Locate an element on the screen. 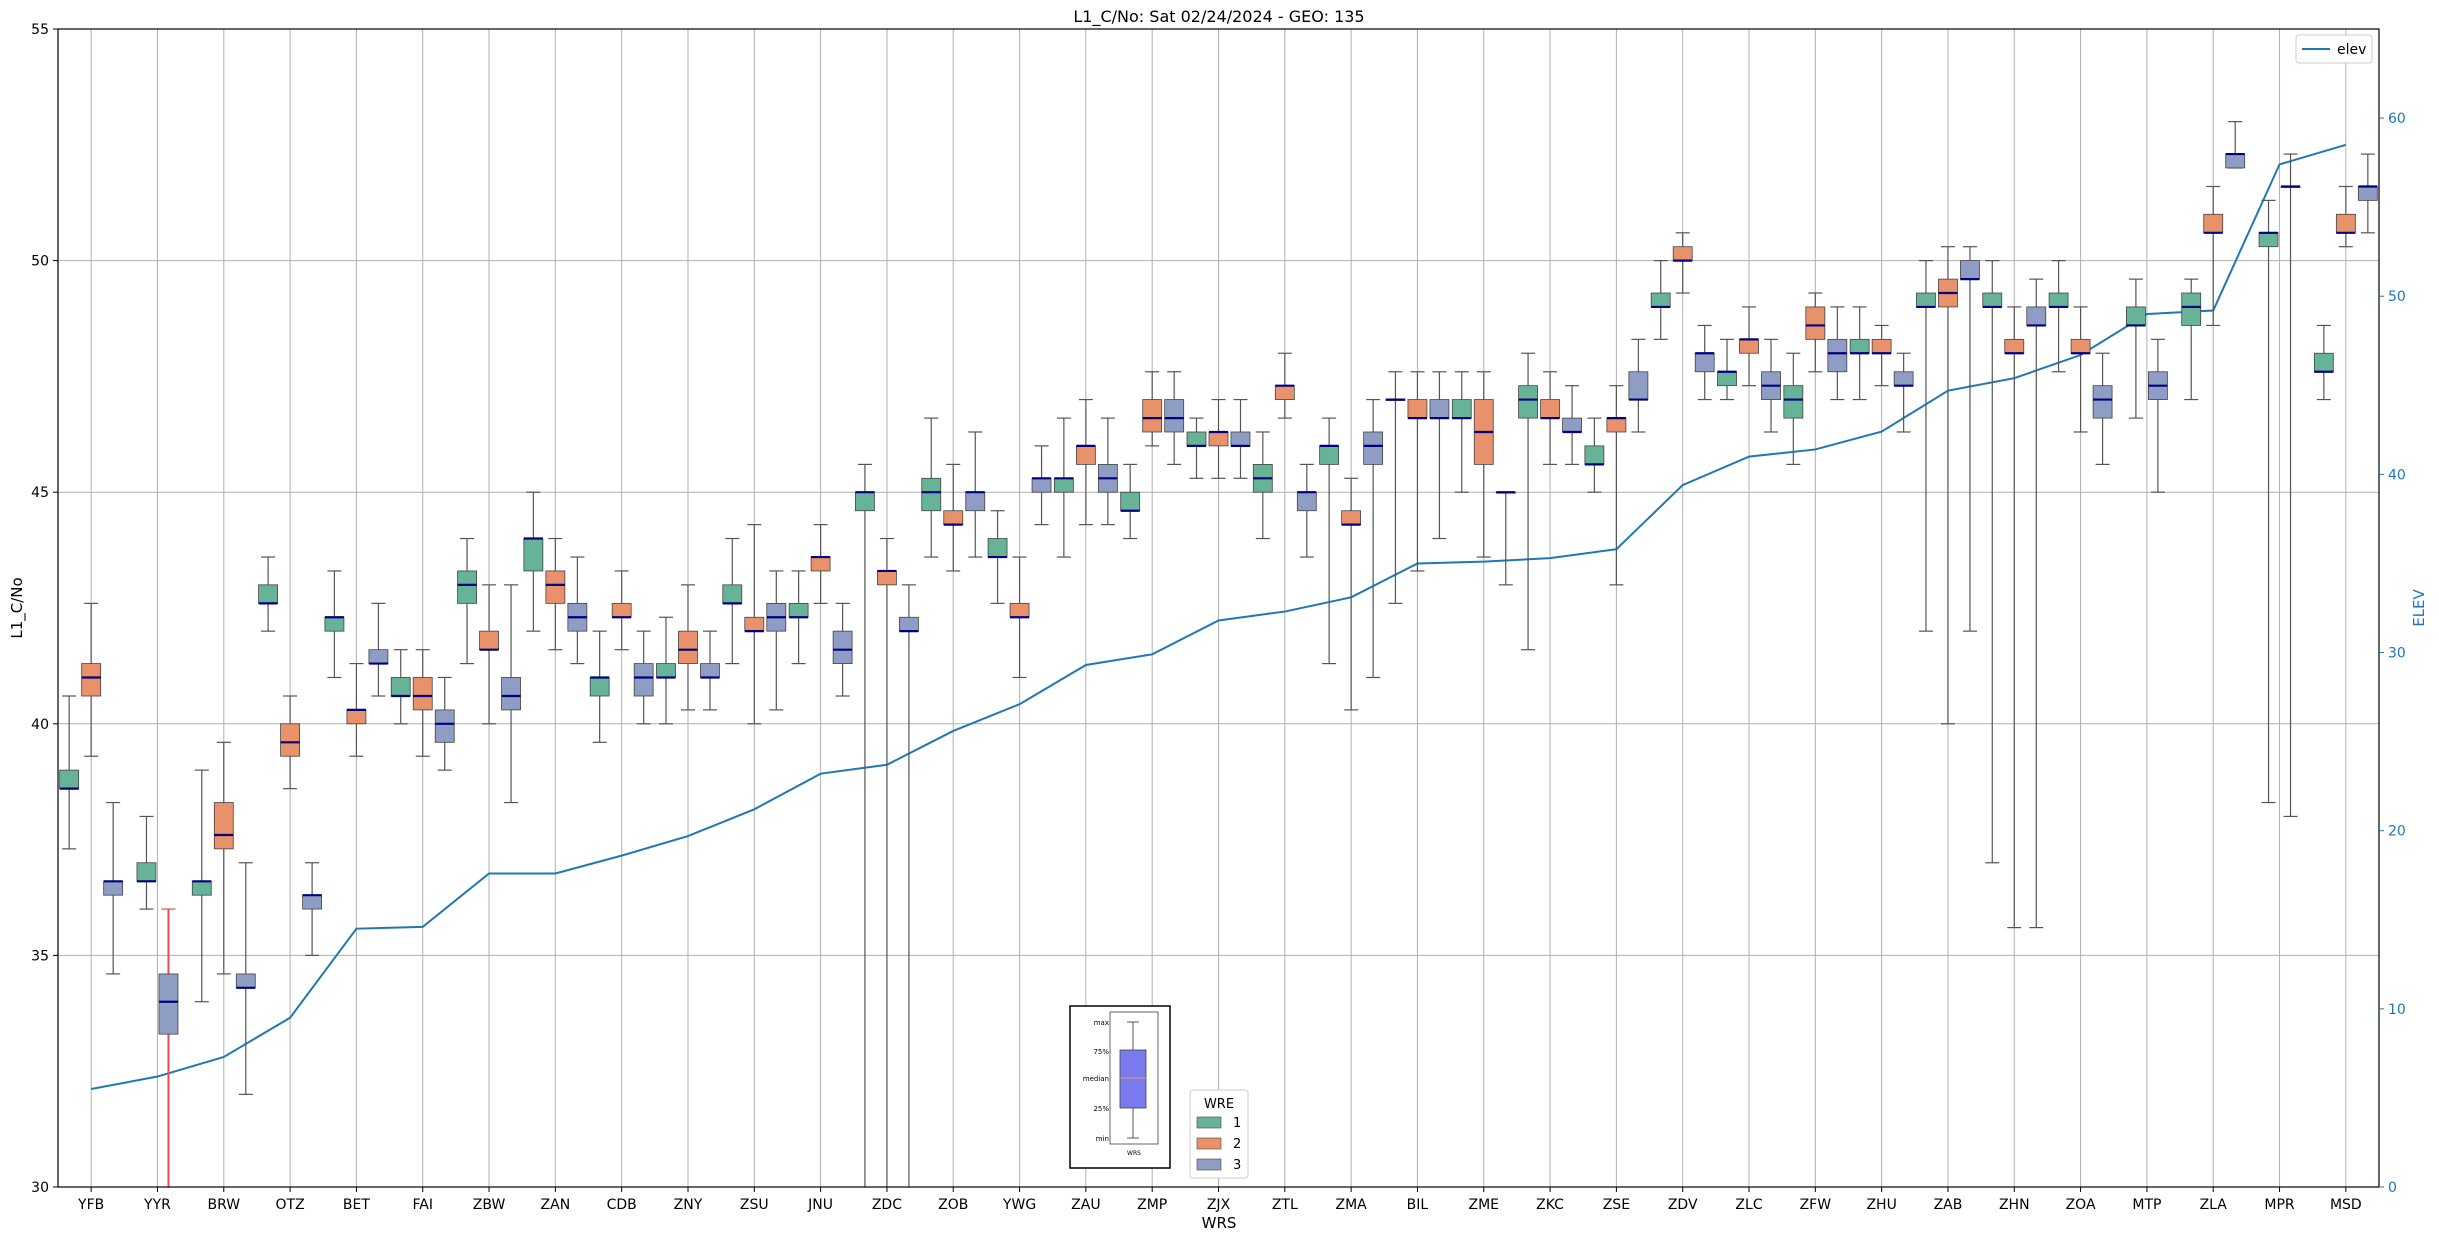 This screenshot has height=1238, width=2439. x-tick-label: ZTL is located at coordinates (1285, 1205).